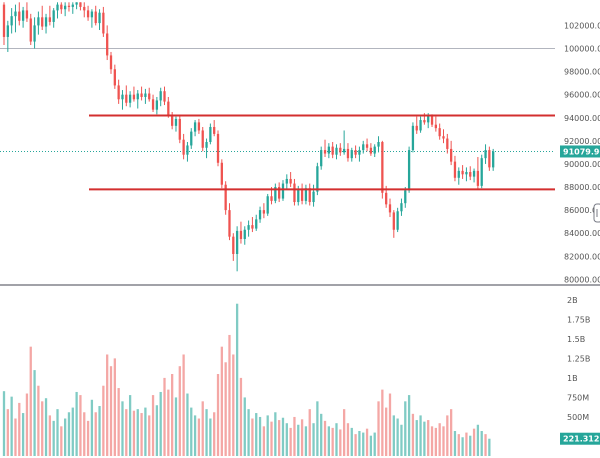  I want to click on support-resistance-lines, so click(322, 152).